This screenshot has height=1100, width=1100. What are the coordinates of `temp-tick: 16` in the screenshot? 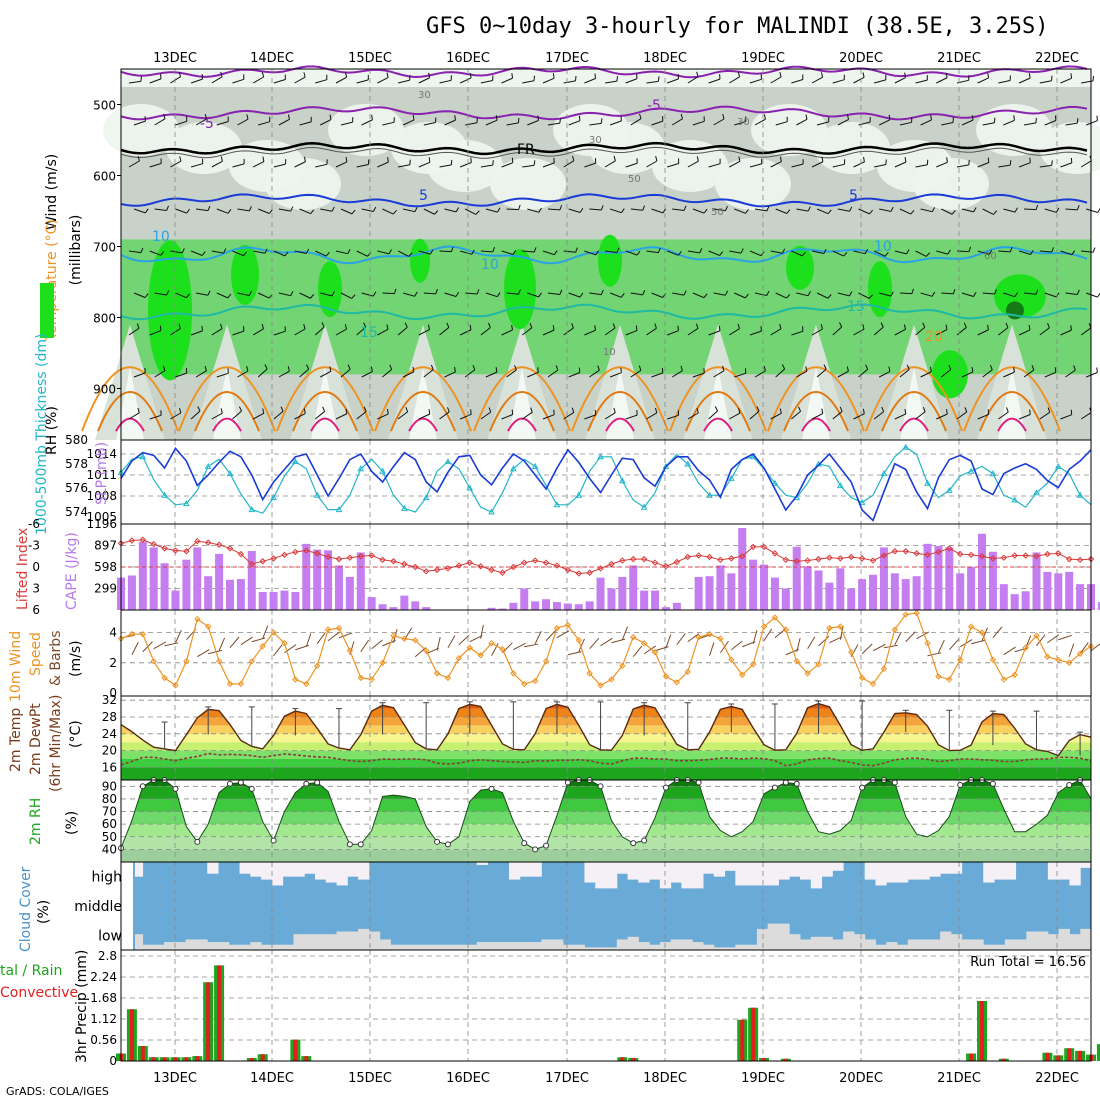 It's located at (109, 767).